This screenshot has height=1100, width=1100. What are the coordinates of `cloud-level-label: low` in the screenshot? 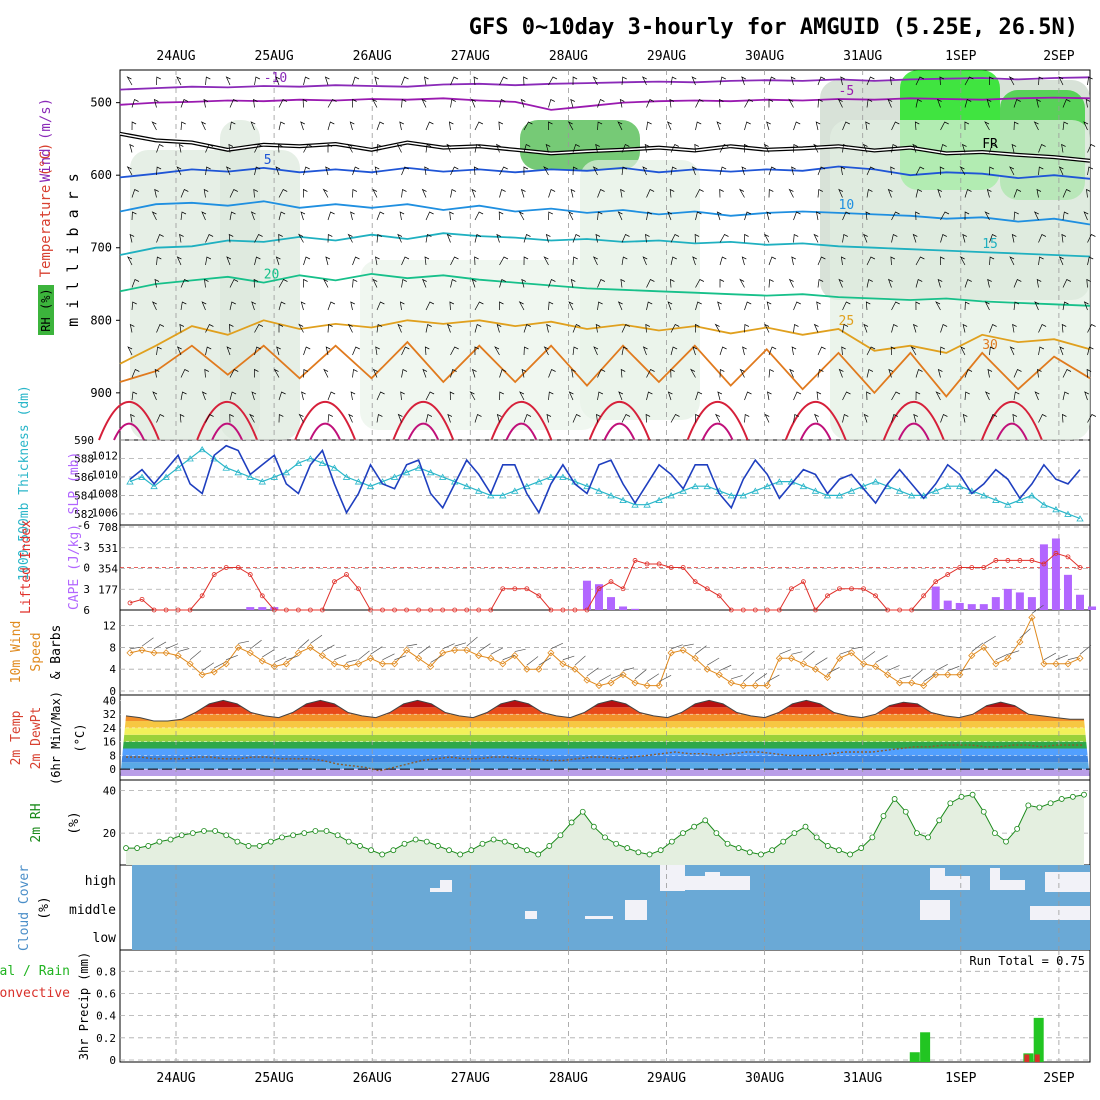 It's located at (105, 938).